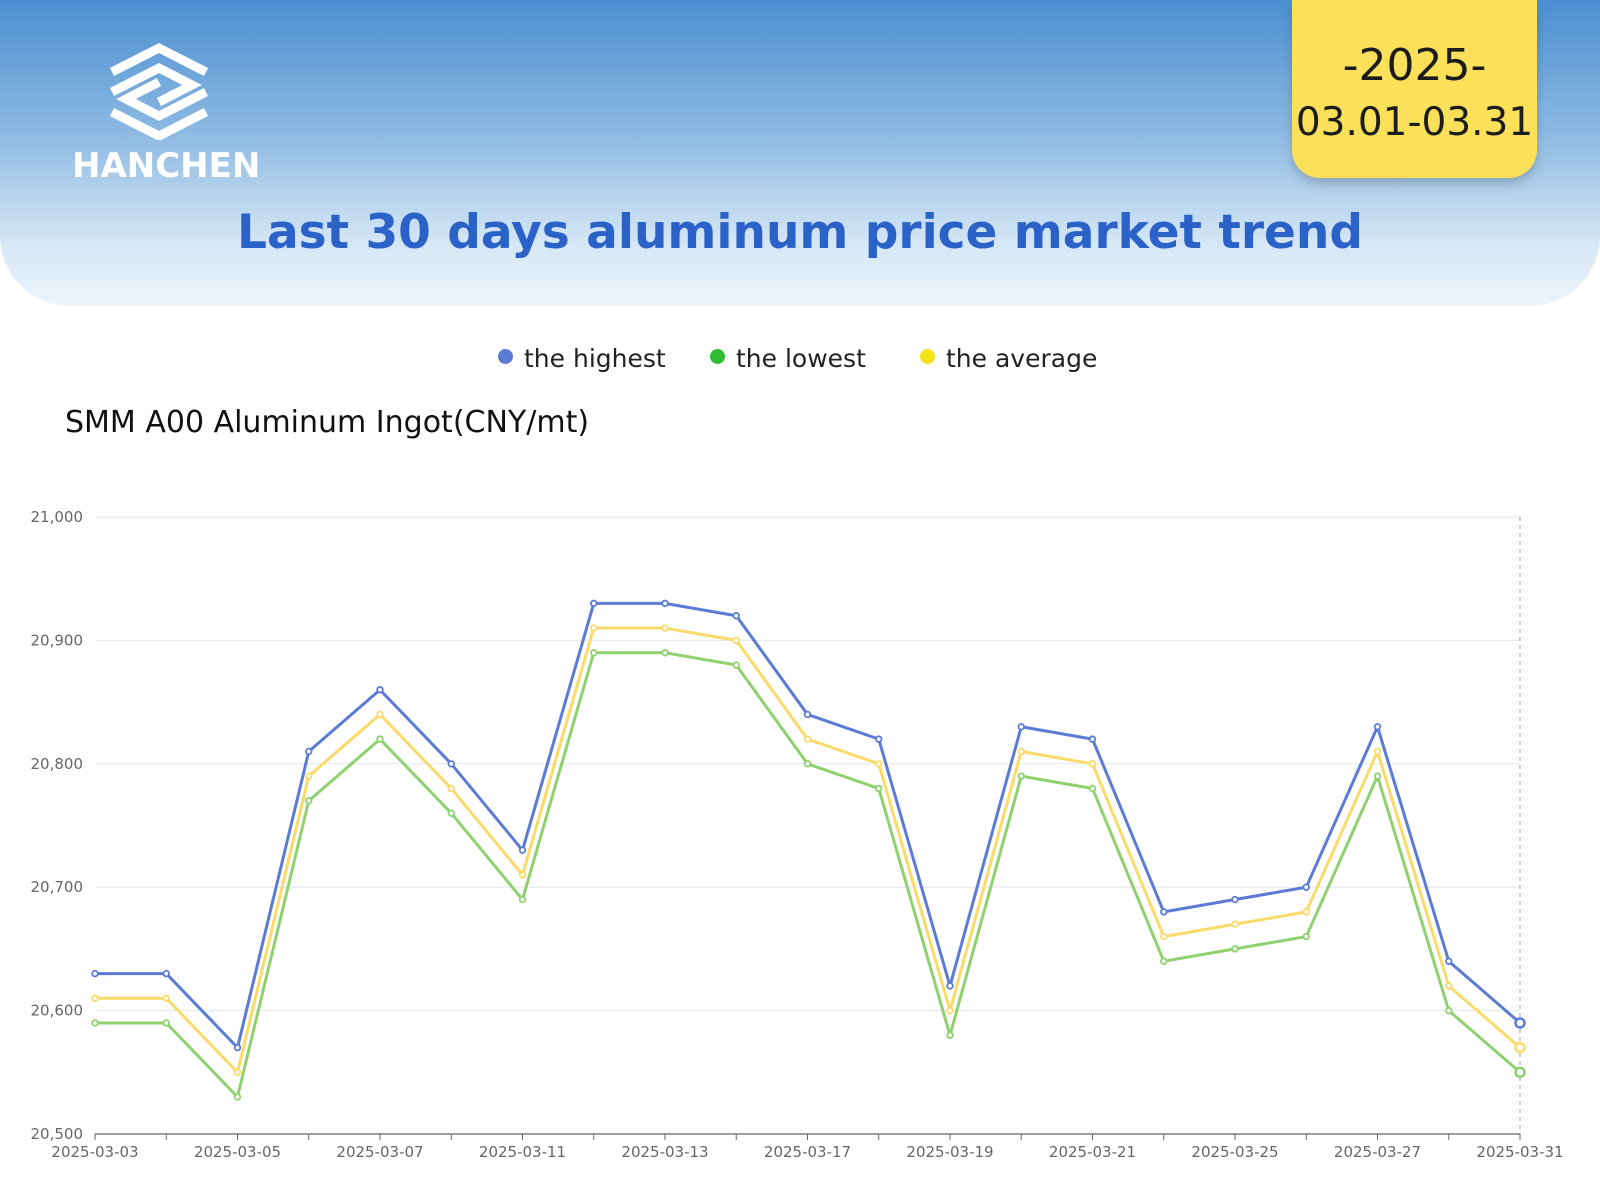 This screenshot has width=1600, height=1200. What do you see at coordinates (1414, 65) in the screenshot?
I see `date-year: -2025-` at bounding box center [1414, 65].